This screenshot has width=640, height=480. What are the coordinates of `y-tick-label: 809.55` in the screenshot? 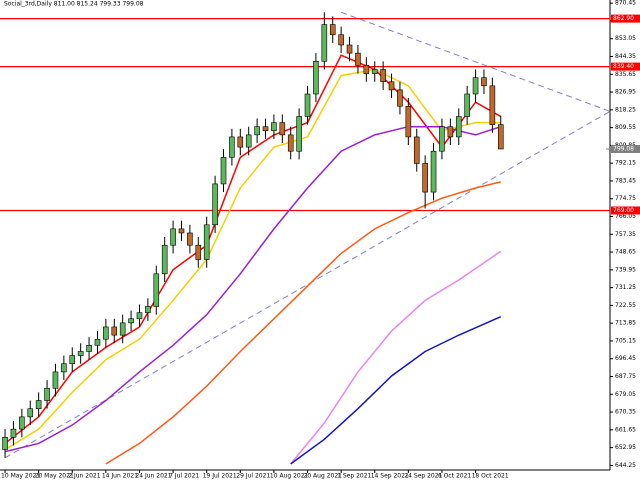 It's located at (625, 127).